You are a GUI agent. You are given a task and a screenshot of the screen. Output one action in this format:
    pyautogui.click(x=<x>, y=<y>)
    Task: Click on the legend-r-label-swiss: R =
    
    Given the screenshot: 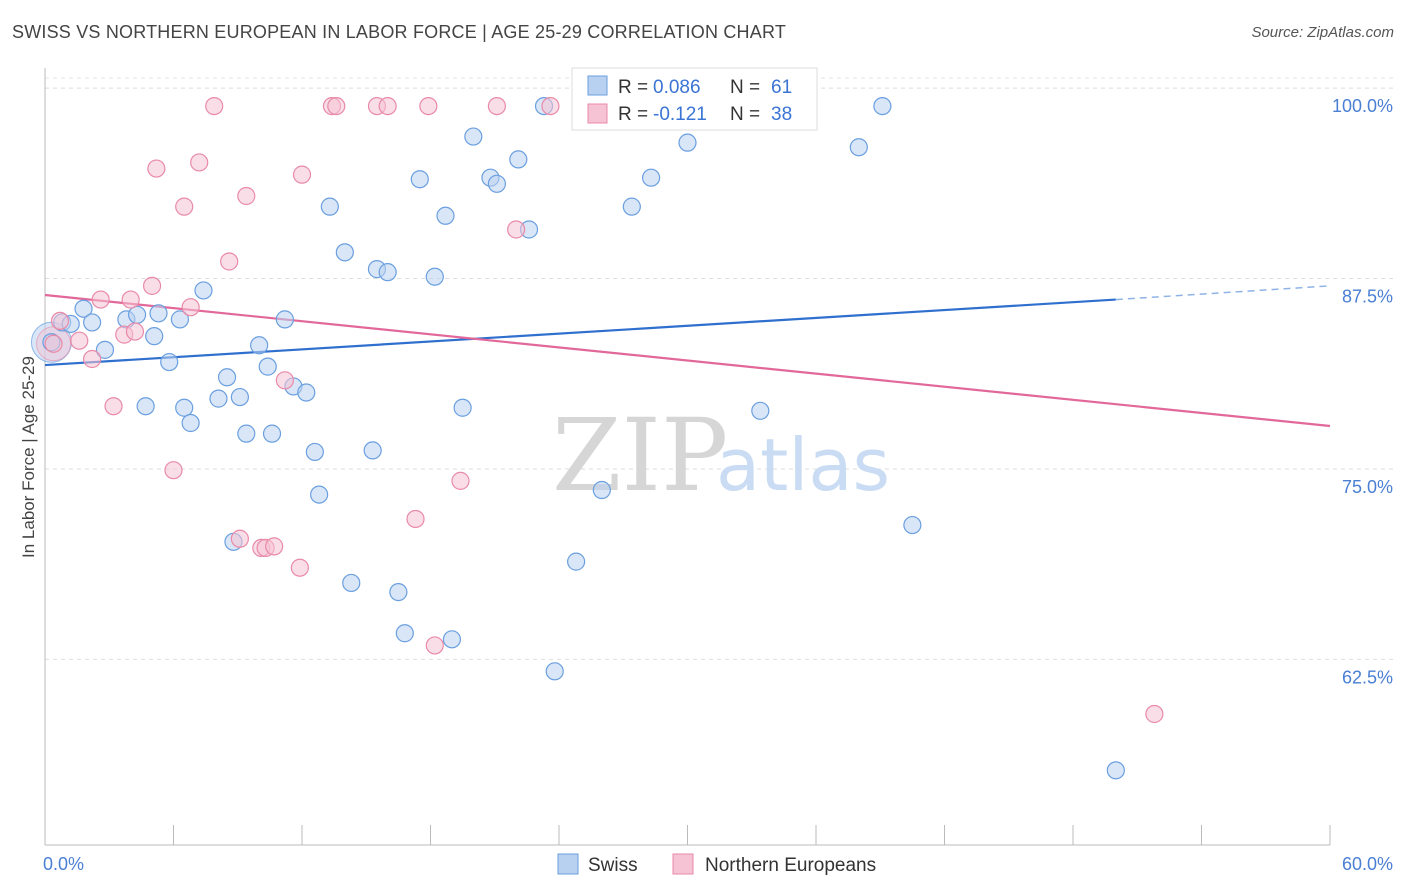 What is the action you would take?
    pyautogui.click(x=633, y=87)
    